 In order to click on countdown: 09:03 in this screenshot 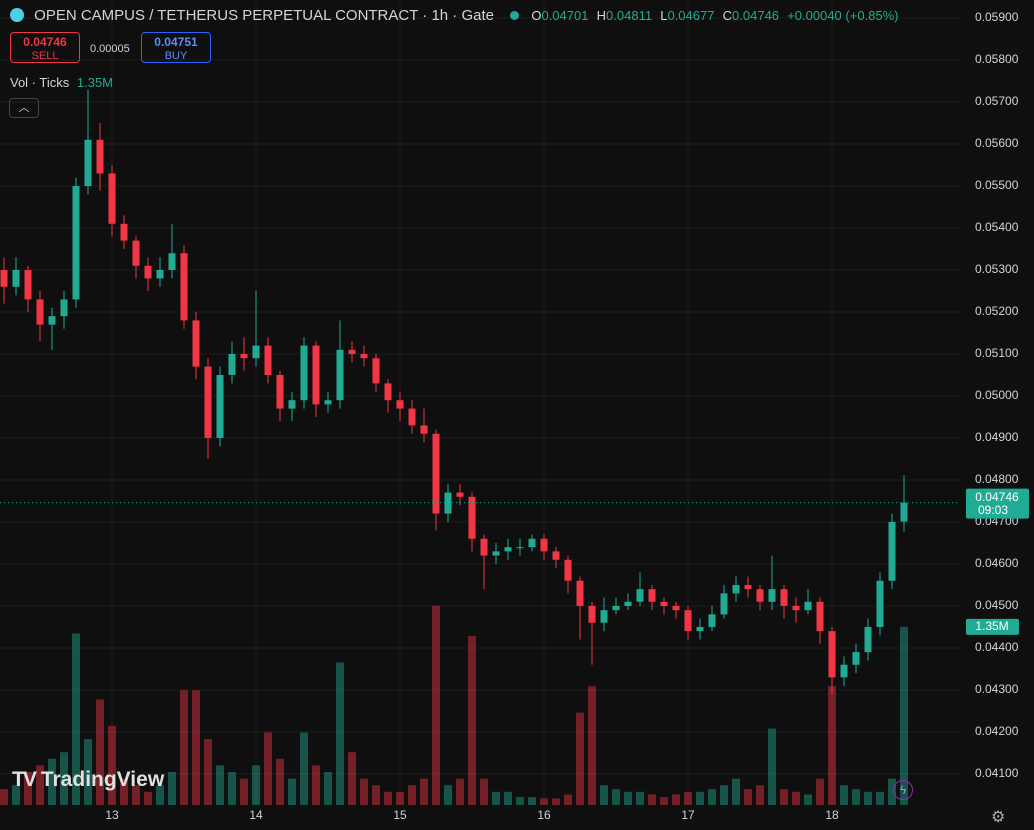, I will do `click(993, 510)`.